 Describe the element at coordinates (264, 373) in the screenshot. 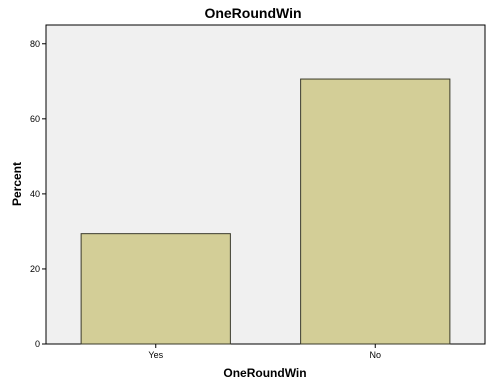

I see `x-axis-label: OneRoundWin` at that location.